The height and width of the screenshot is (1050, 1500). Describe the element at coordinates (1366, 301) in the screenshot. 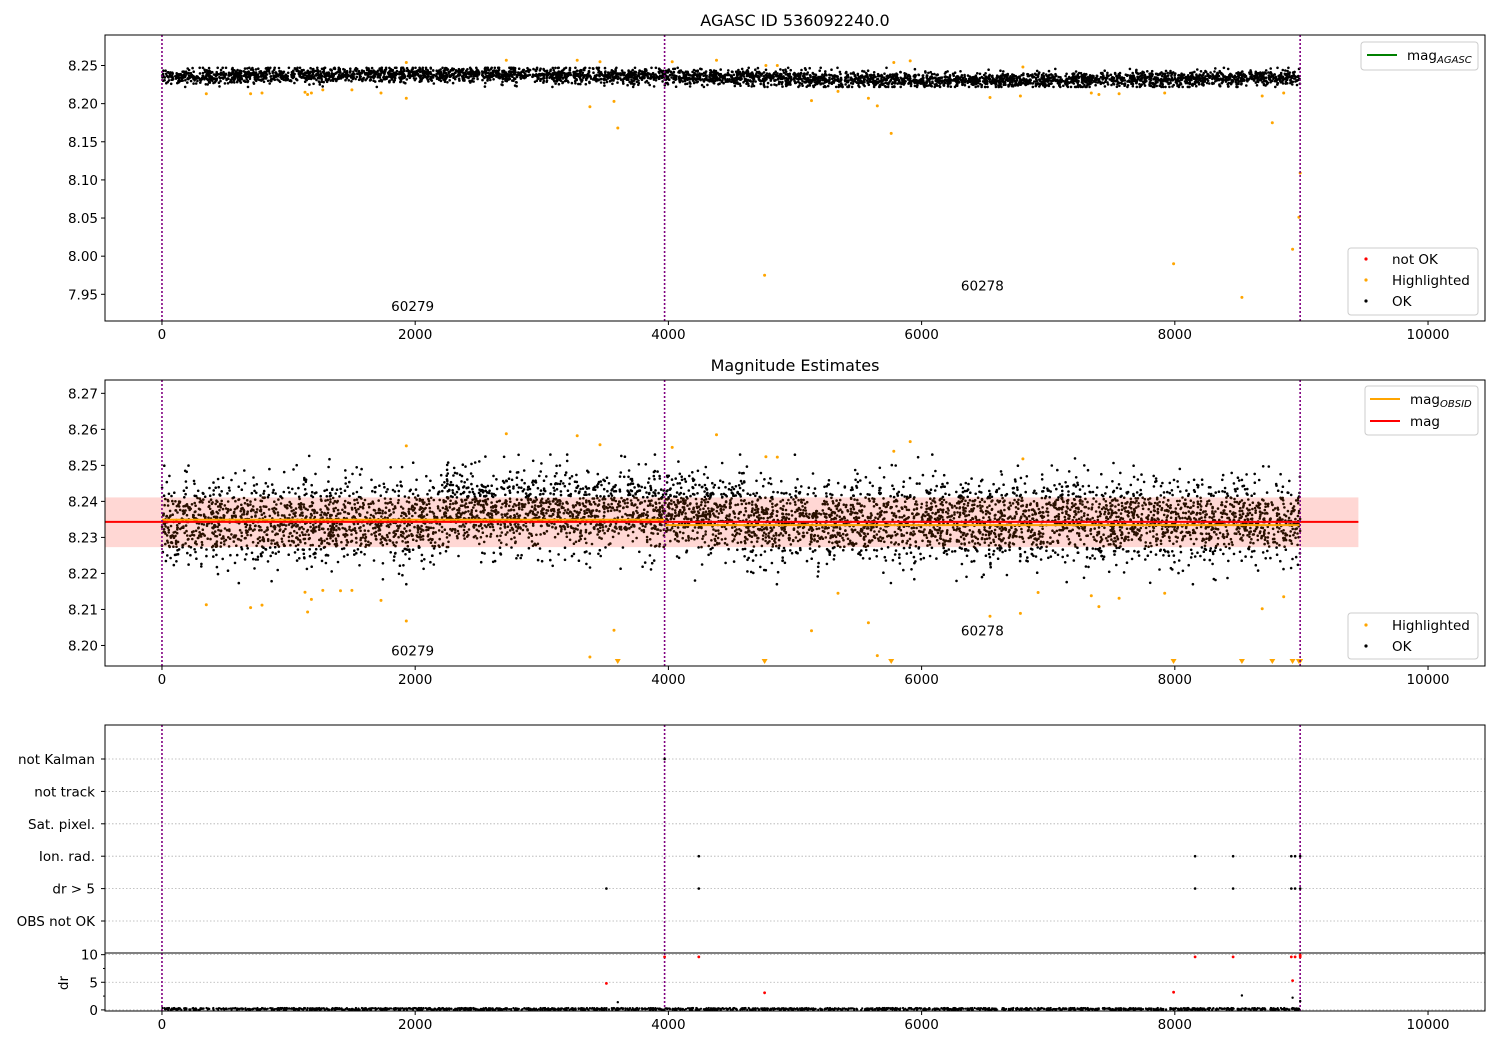

I see `legend-marker-ok` at that location.